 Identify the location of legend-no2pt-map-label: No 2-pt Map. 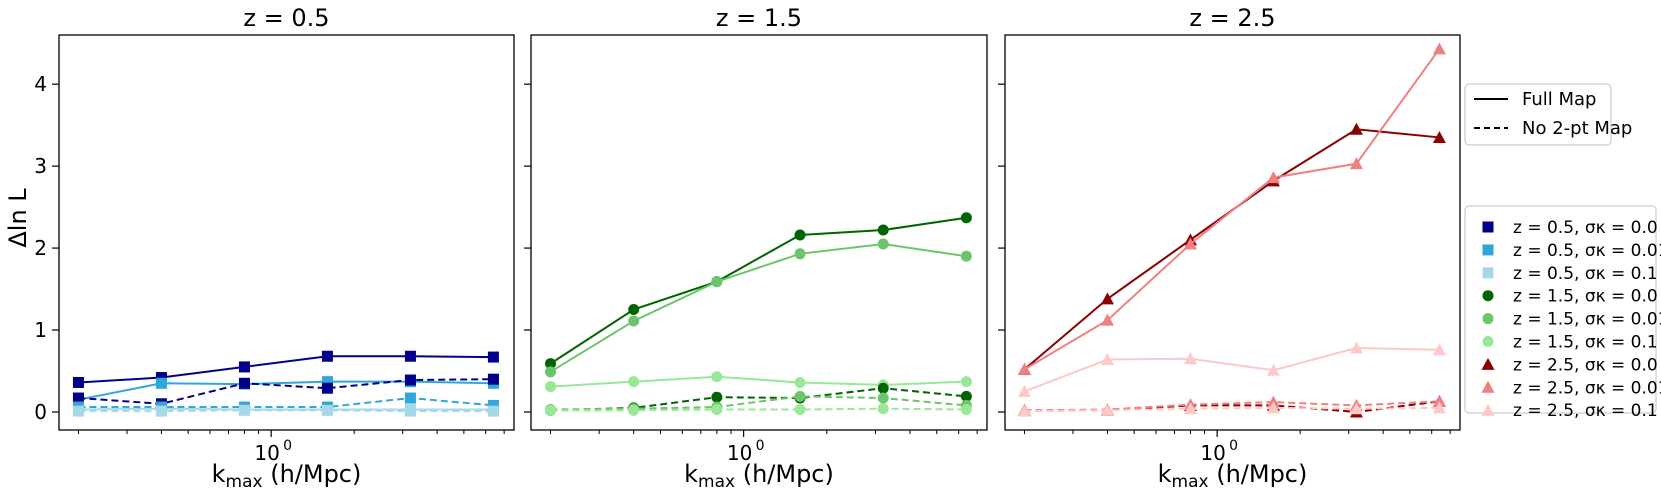
(1577, 128).